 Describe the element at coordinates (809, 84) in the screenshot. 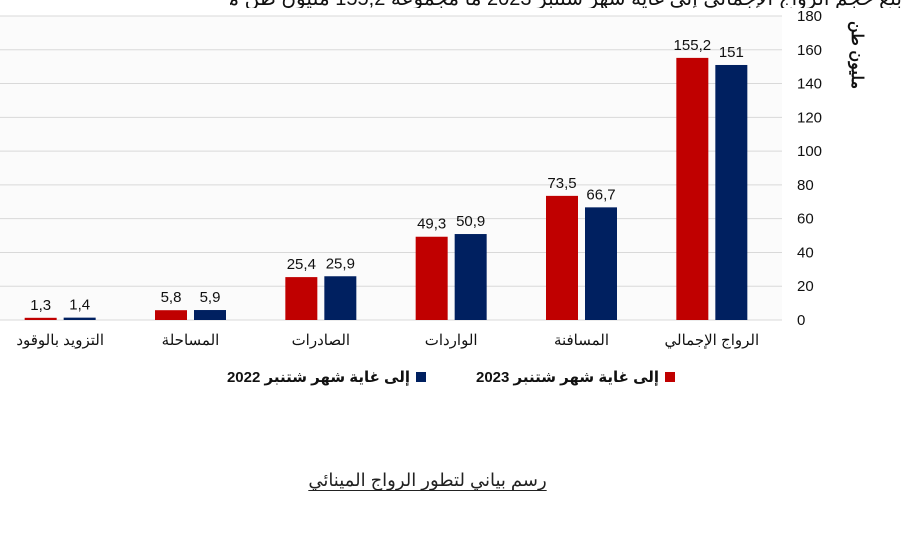

I see `y-tick-label: 140` at that location.